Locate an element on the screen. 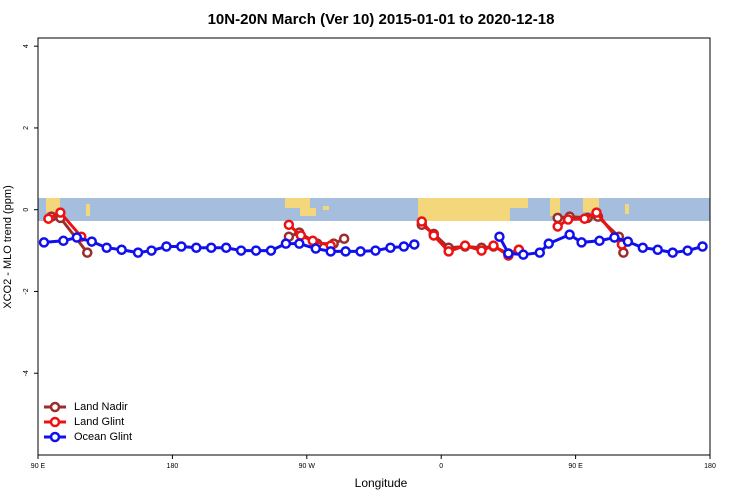 The image size is (750, 500). y-tick-label: 0 is located at coordinates (26, 210).